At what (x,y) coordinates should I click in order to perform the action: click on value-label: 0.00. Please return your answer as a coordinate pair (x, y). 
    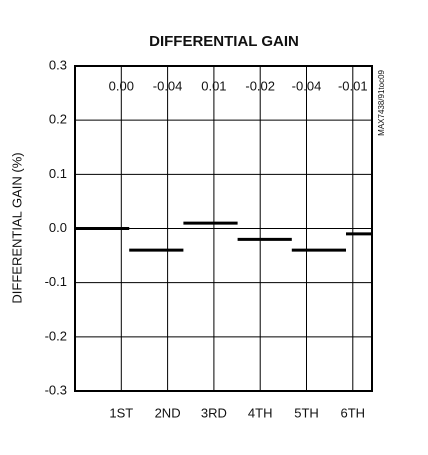
    Looking at the image, I should click on (121, 85).